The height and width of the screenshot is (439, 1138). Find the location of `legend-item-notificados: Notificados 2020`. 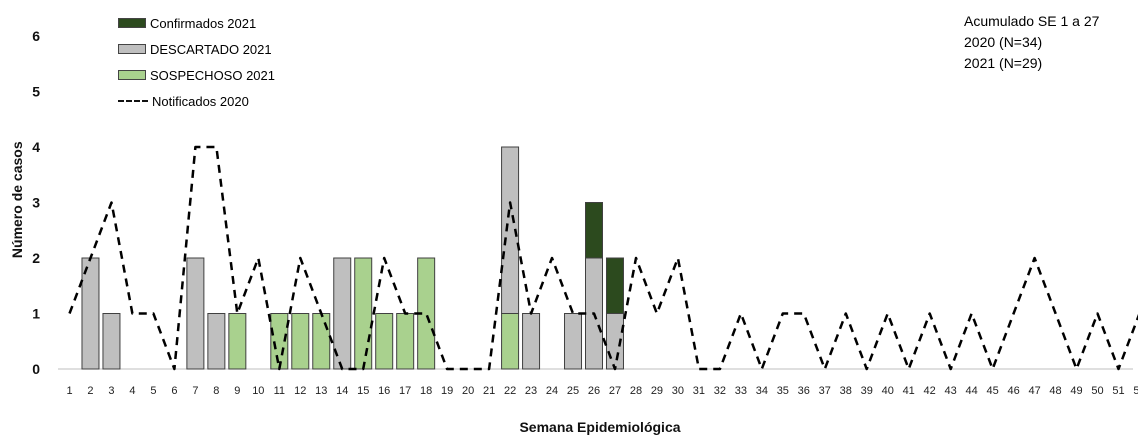

legend-item-notificados: Notificados 2020 is located at coordinates (196, 101).